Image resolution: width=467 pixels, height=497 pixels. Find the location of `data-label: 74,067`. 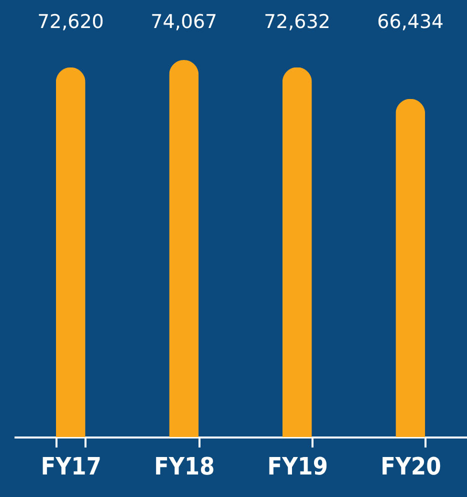

data-label: 74,067 is located at coordinates (184, 22).